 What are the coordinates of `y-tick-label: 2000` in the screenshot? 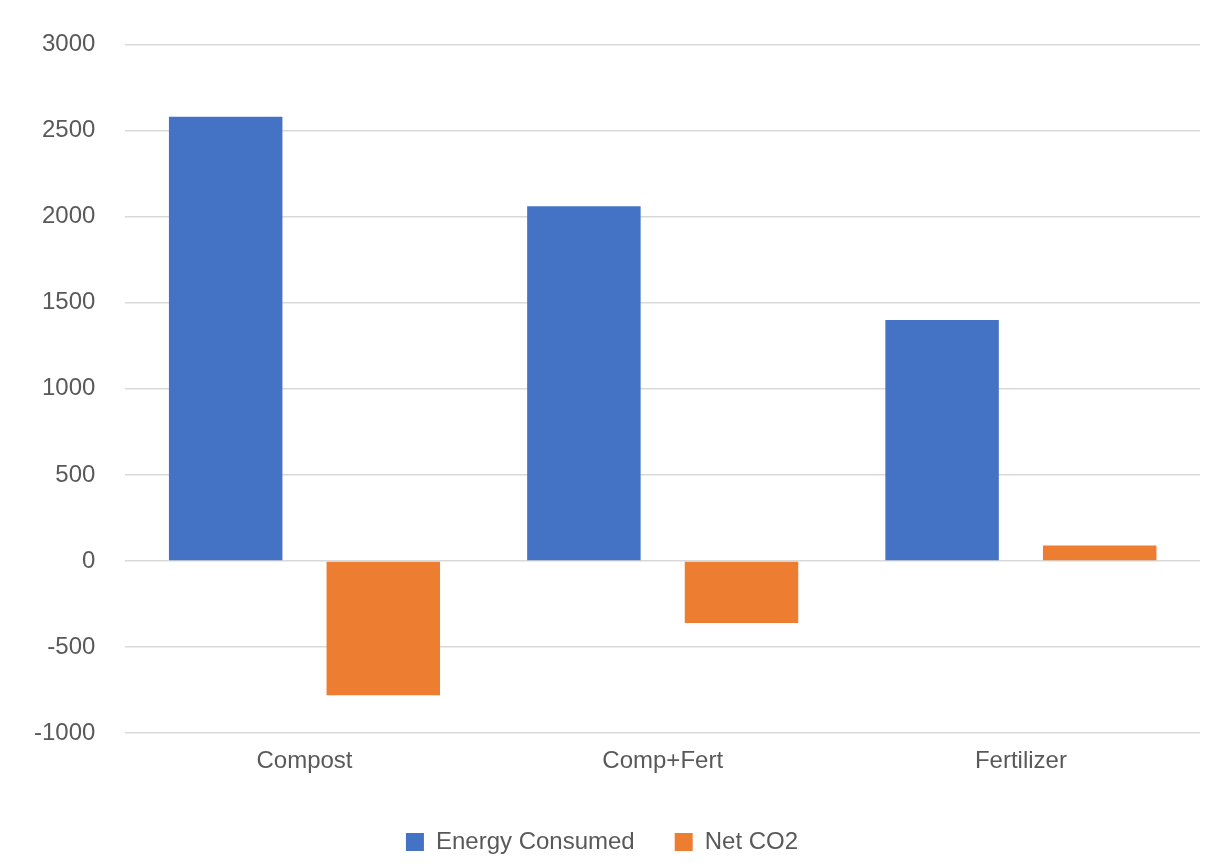 It's located at (68, 215).